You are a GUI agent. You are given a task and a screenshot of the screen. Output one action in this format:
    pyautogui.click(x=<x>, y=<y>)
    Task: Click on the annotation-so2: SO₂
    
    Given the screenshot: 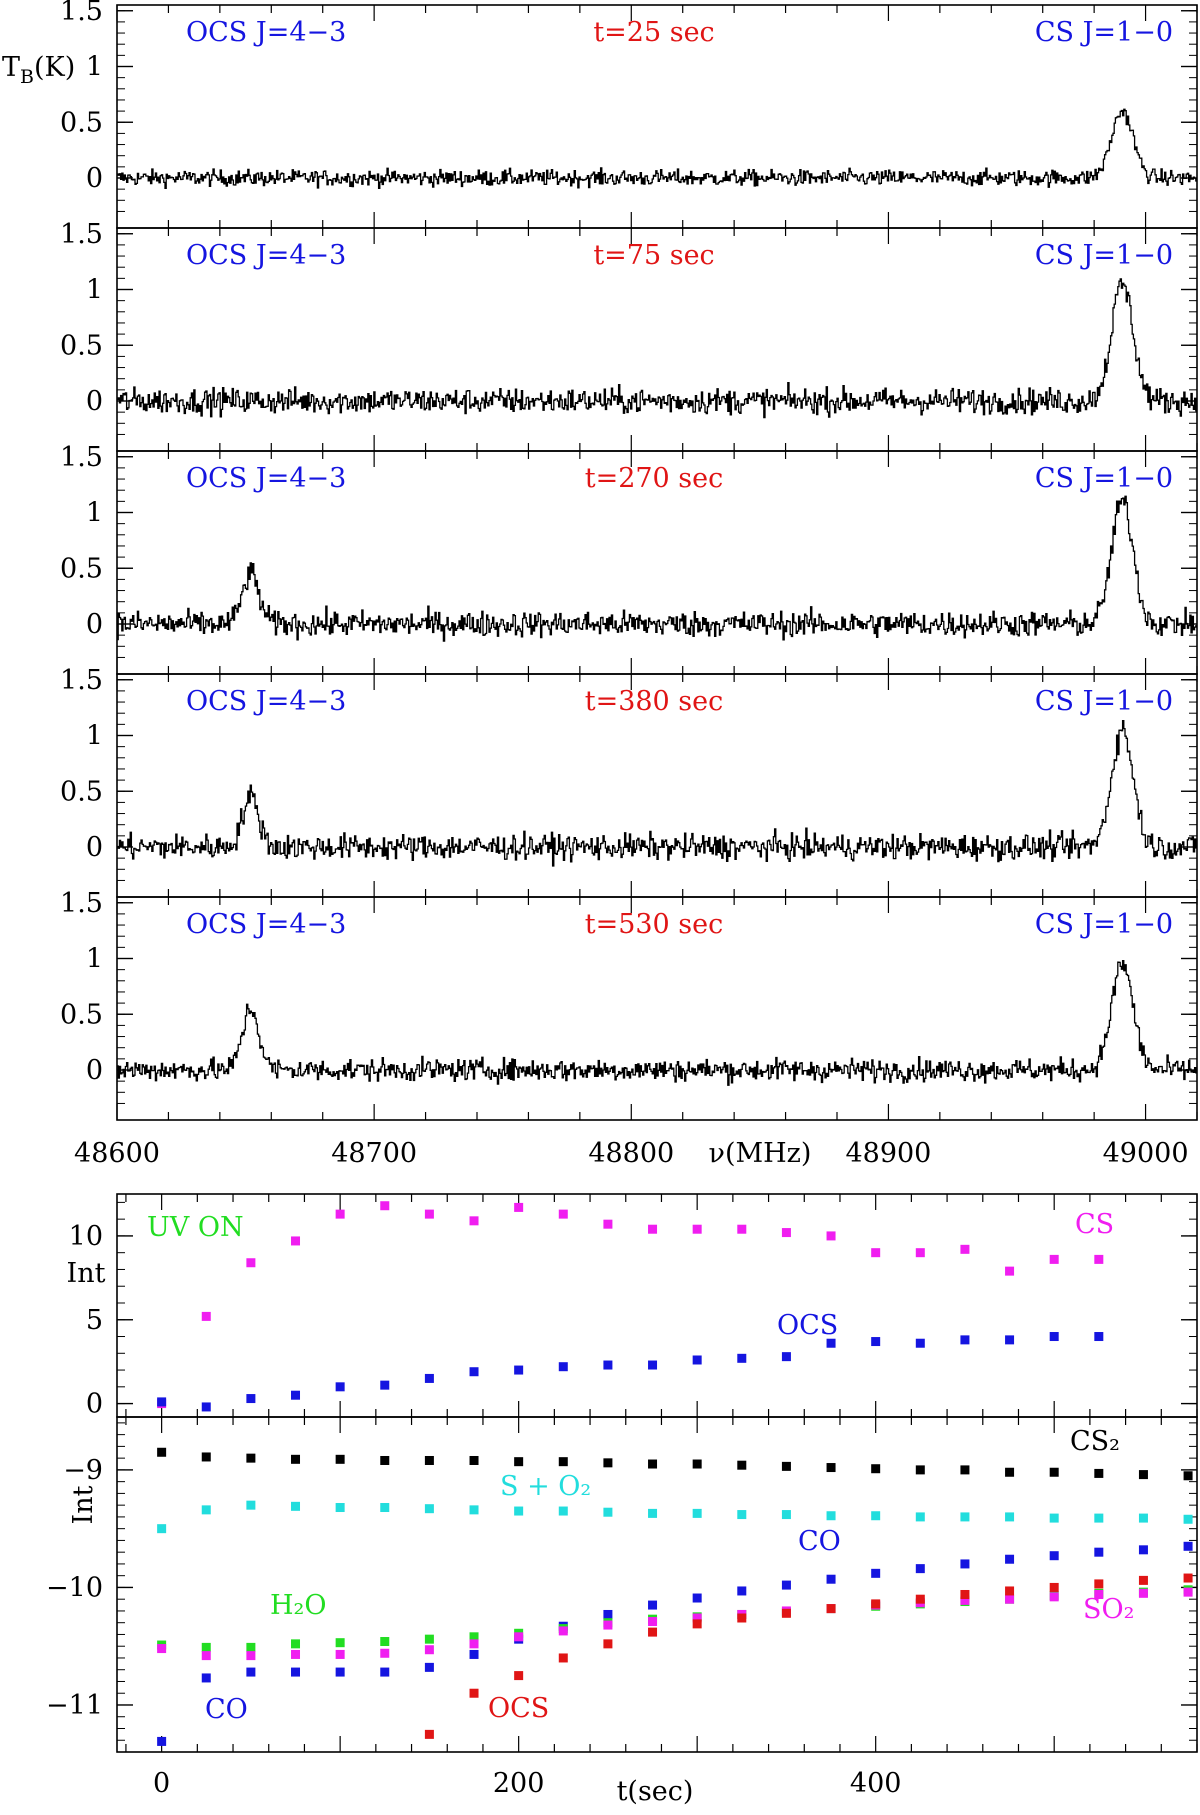 What is the action you would take?
    pyautogui.click(x=1108, y=1609)
    